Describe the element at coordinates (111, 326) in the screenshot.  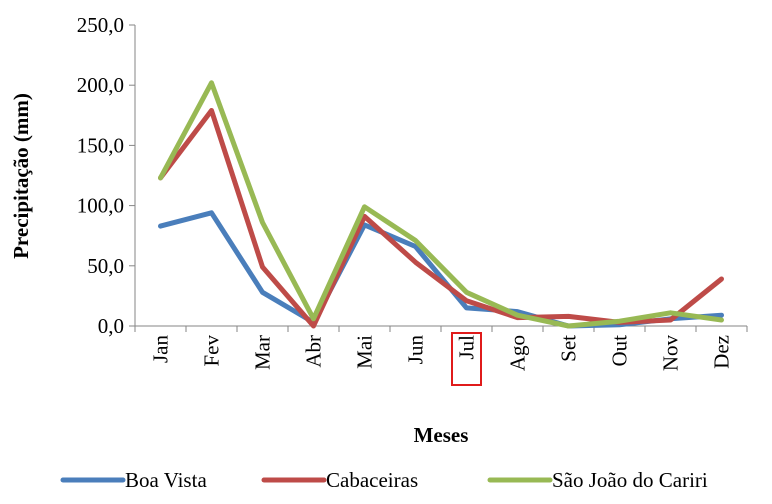
I see `y-tick-label: 0,0` at that location.